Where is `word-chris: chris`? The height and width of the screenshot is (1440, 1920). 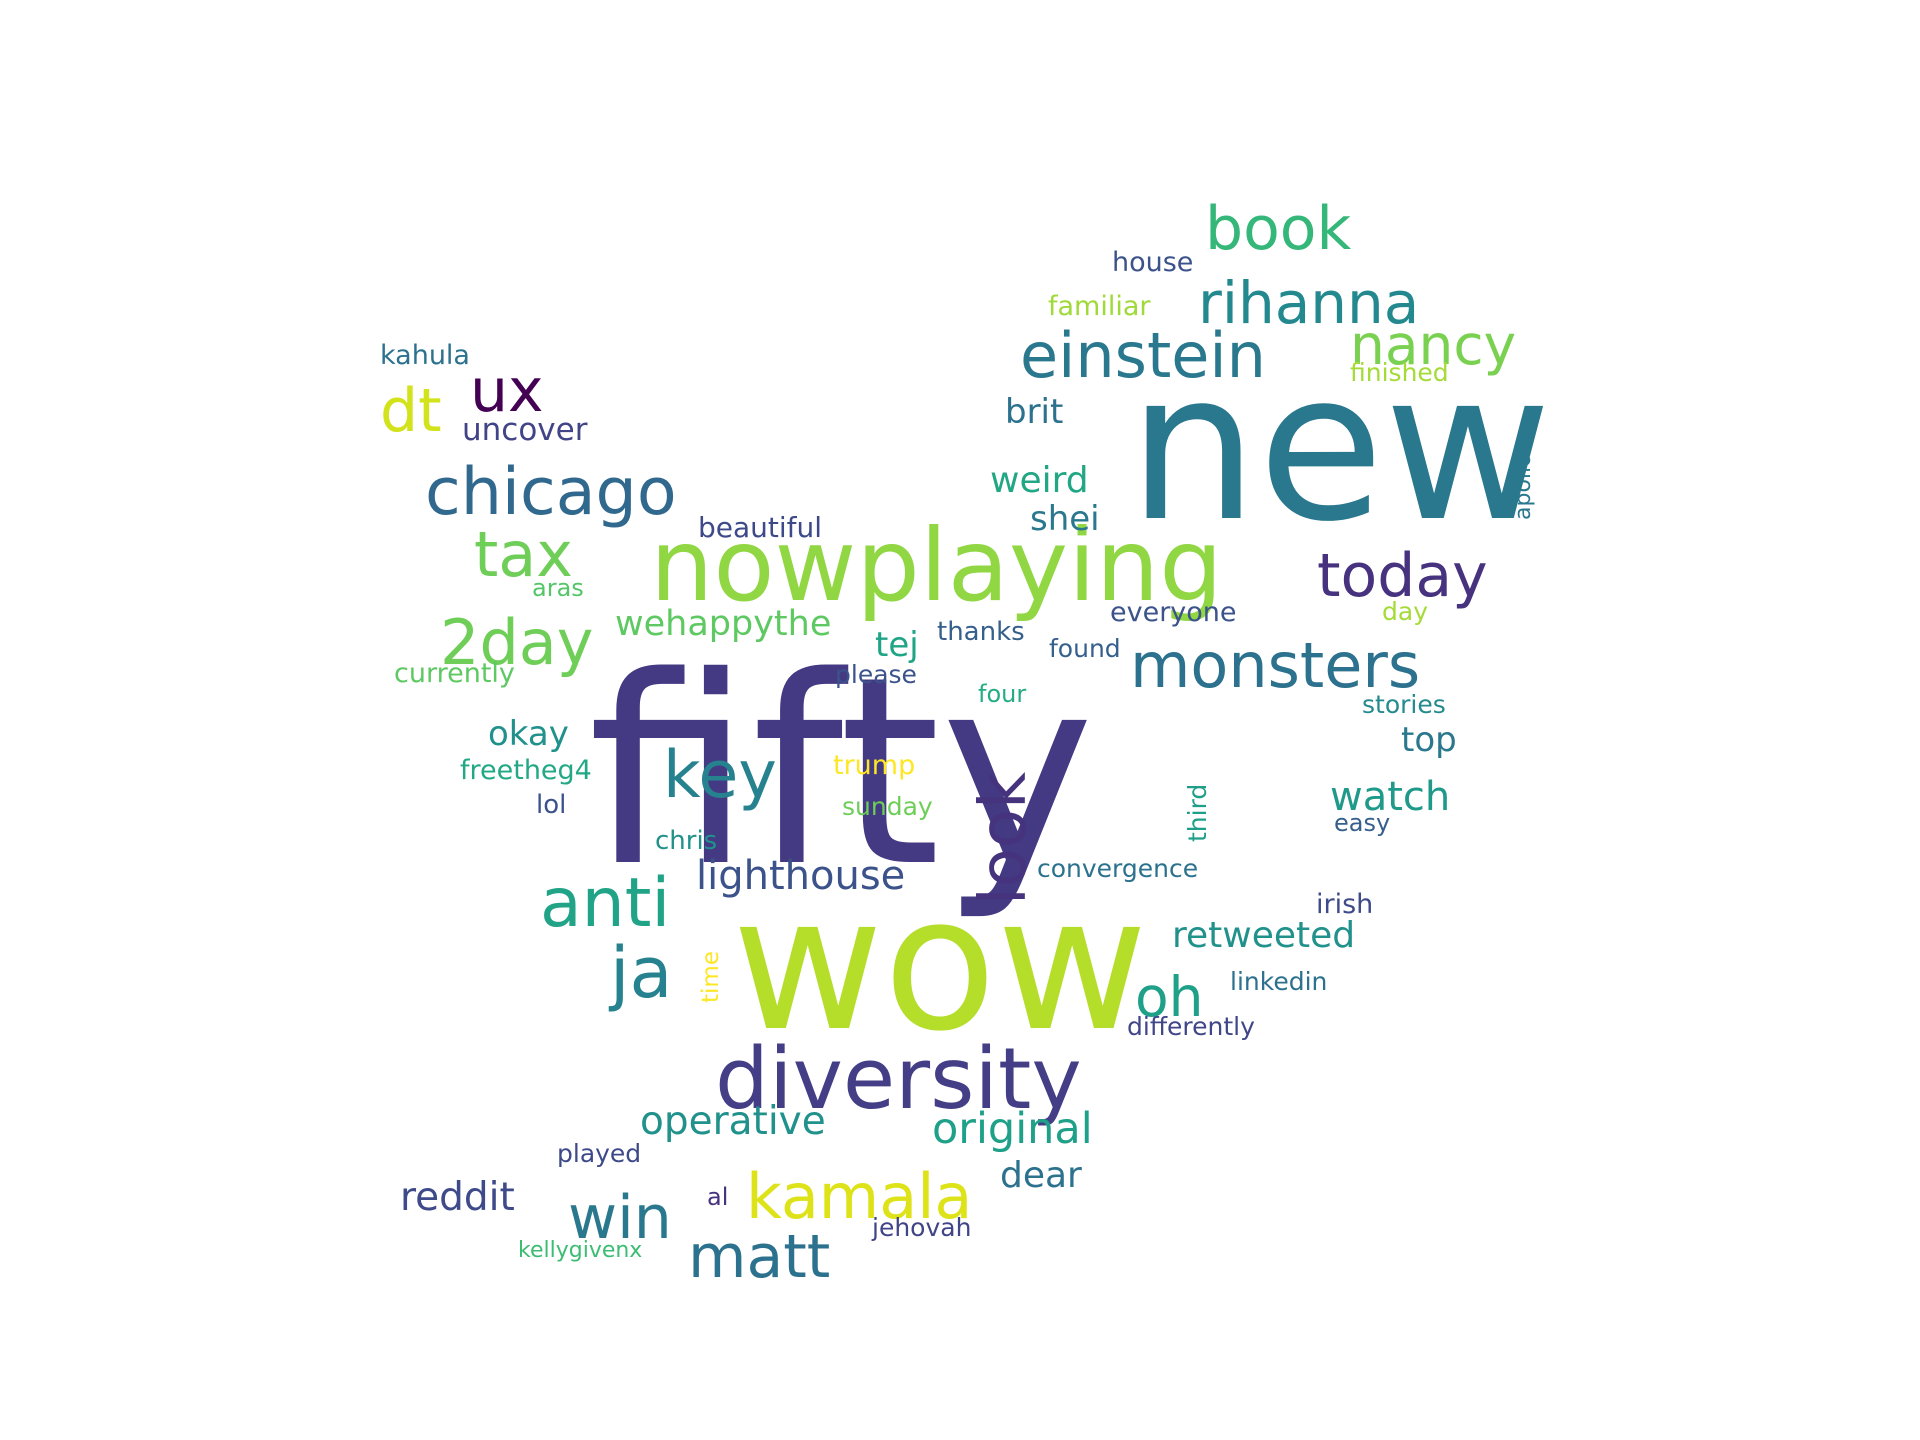 word-chris: chris is located at coordinates (686, 841).